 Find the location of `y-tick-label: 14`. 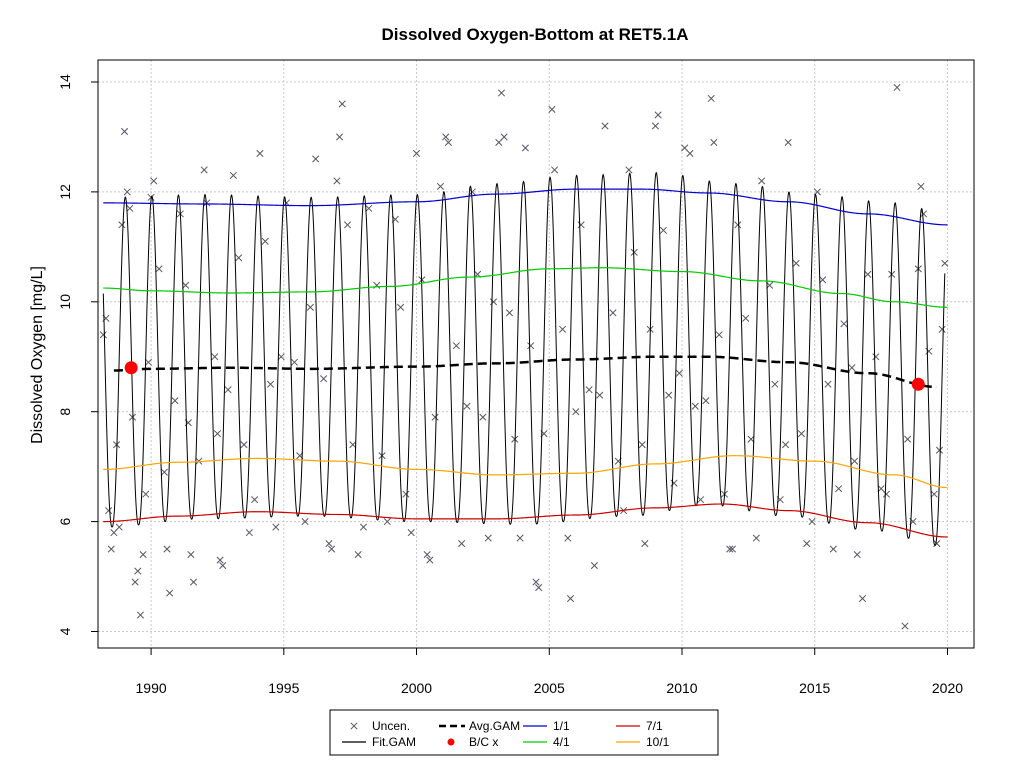

y-tick-label: 14 is located at coordinates (65, 82).